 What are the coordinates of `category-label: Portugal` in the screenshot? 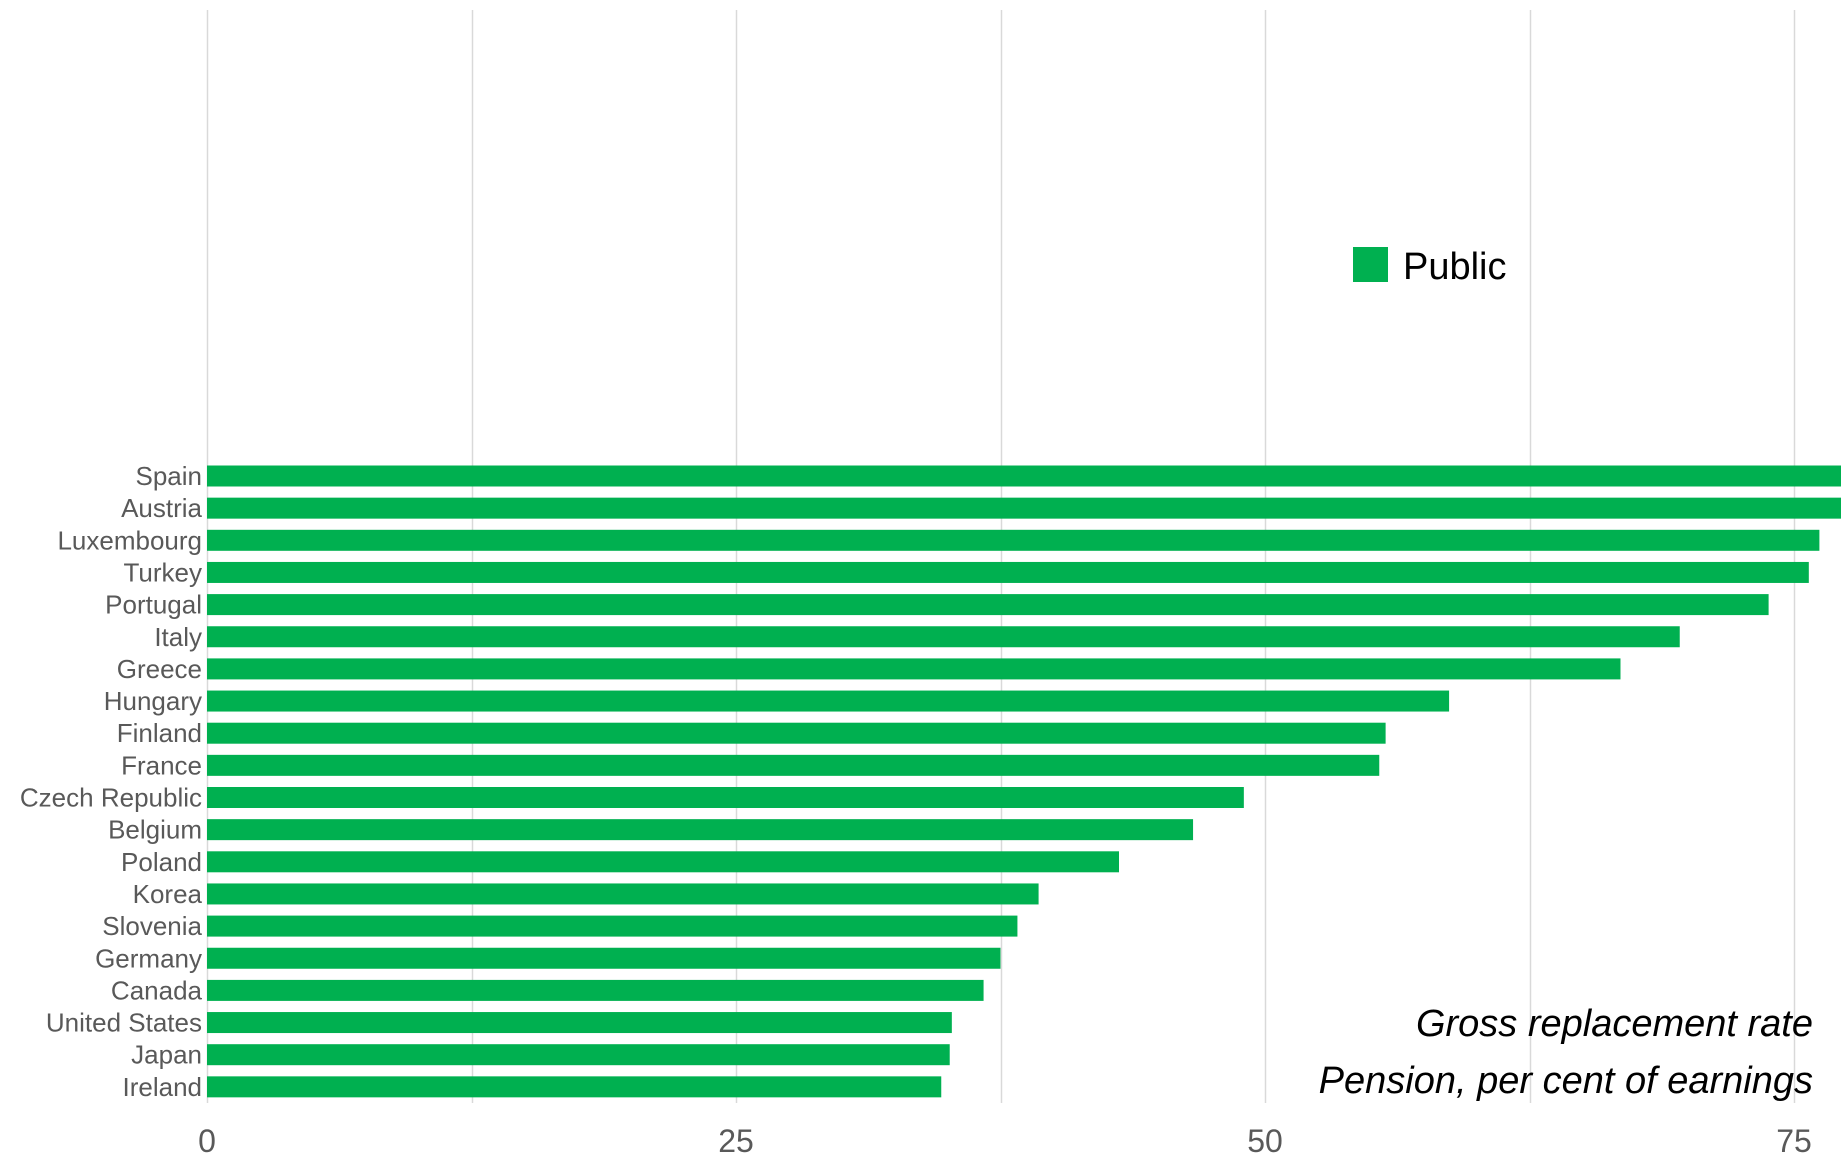 It's located at (153, 605).